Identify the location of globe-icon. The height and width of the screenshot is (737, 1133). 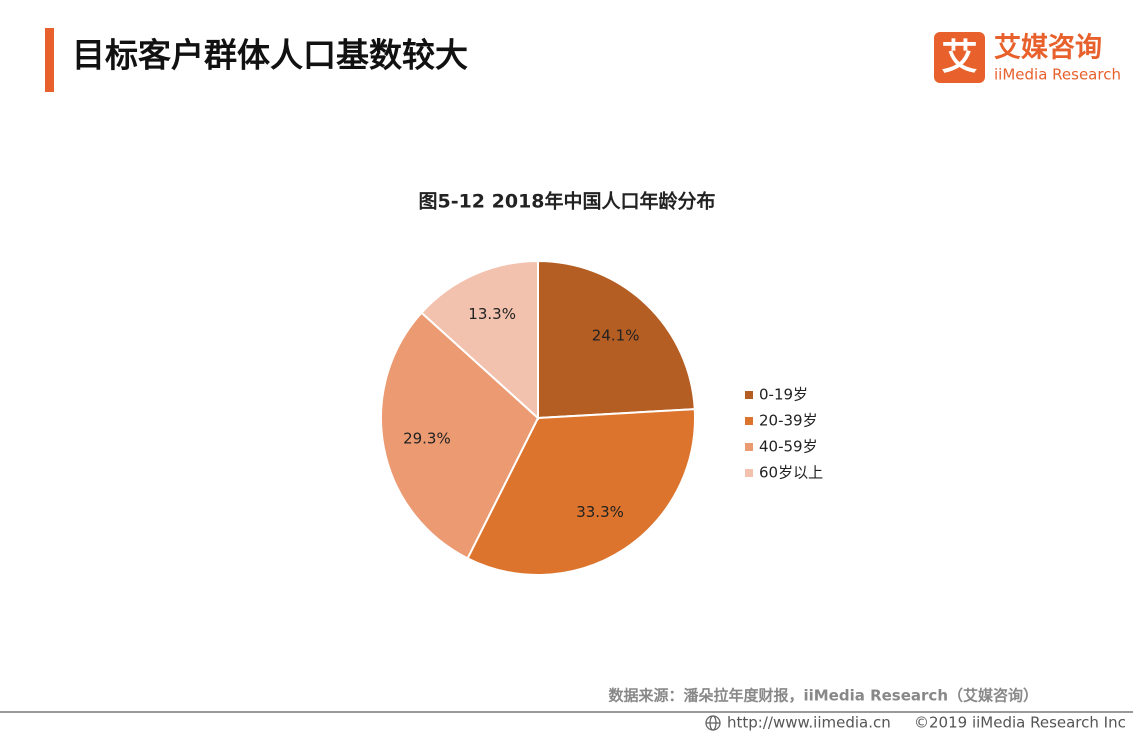
(713, 723).